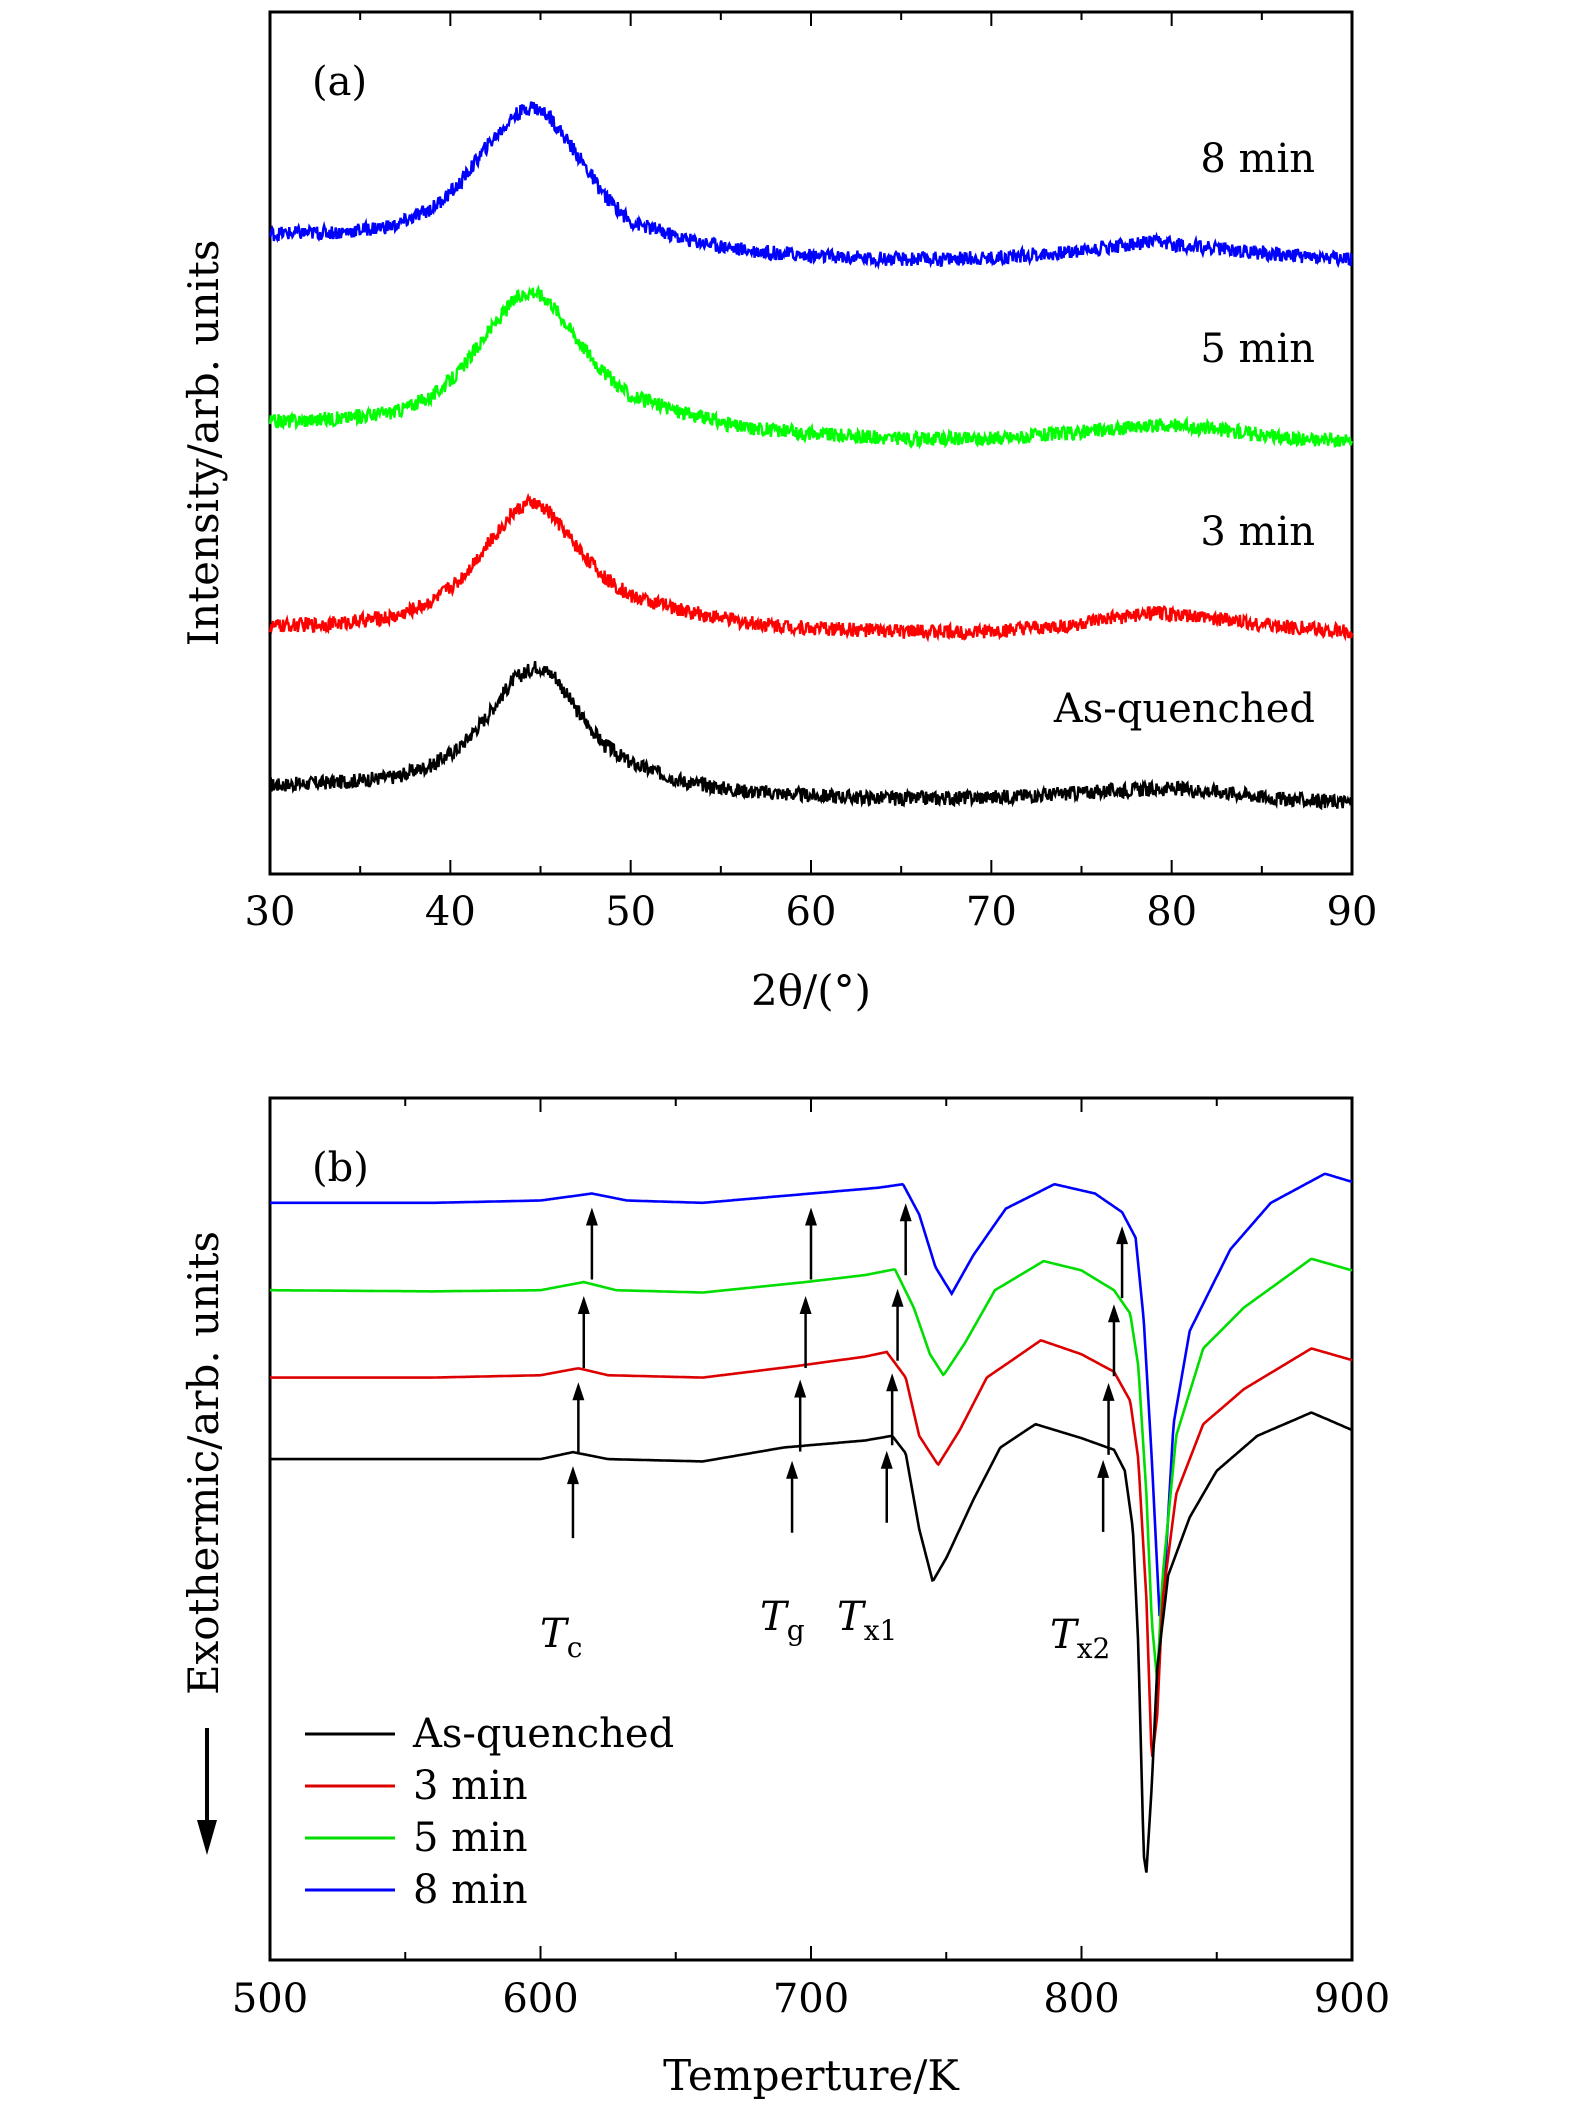 The width and height of the screenshot is (1575, 2116). Describe the element at coordinates (1257, 349) in the screenshot. I see `curve-label-5min: 5 min` at that location.